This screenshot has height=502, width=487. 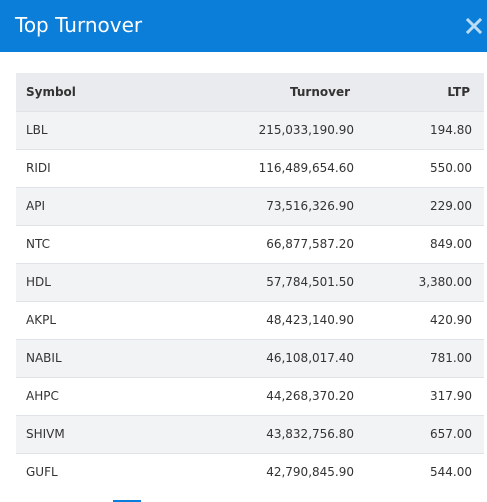 I want to click on ltp-cell: 229.00, so click(x=451, y=206).